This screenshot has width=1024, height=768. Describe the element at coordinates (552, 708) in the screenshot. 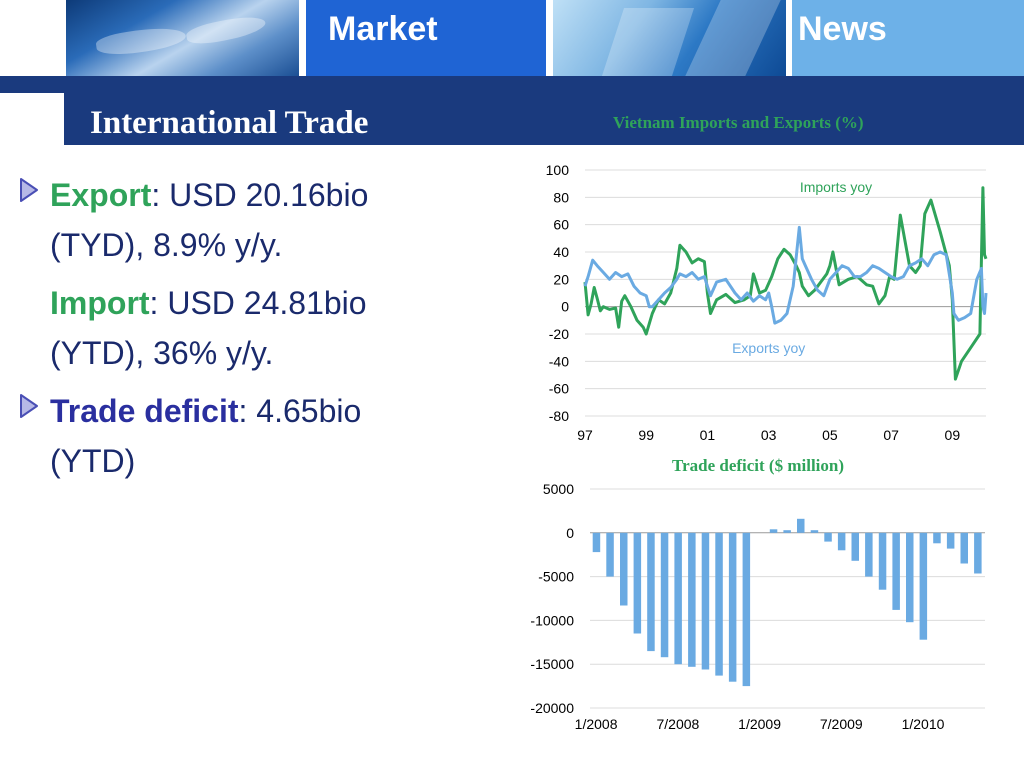

I see `y-tick-label: -20000` at that location.